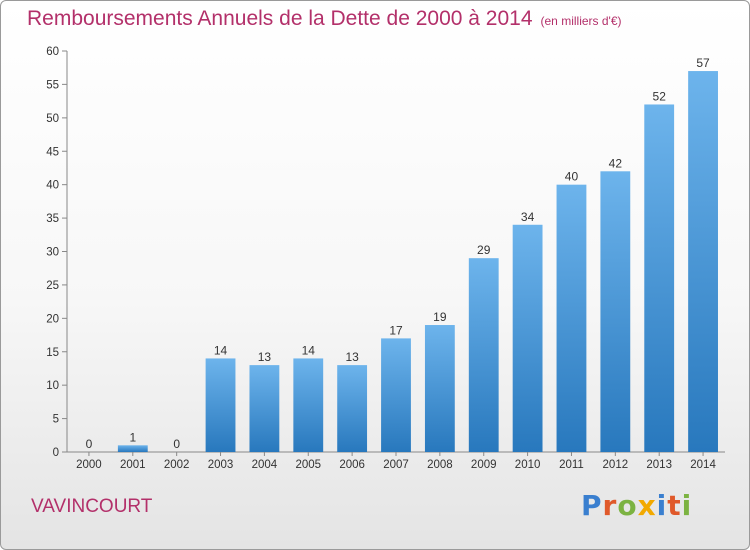 The height and width of the screenshot is (550, 750). What do you see at coordinates (52, 186) in the screenshot?
I see `y-tick-label: 40` at bounding box center [52, 186].